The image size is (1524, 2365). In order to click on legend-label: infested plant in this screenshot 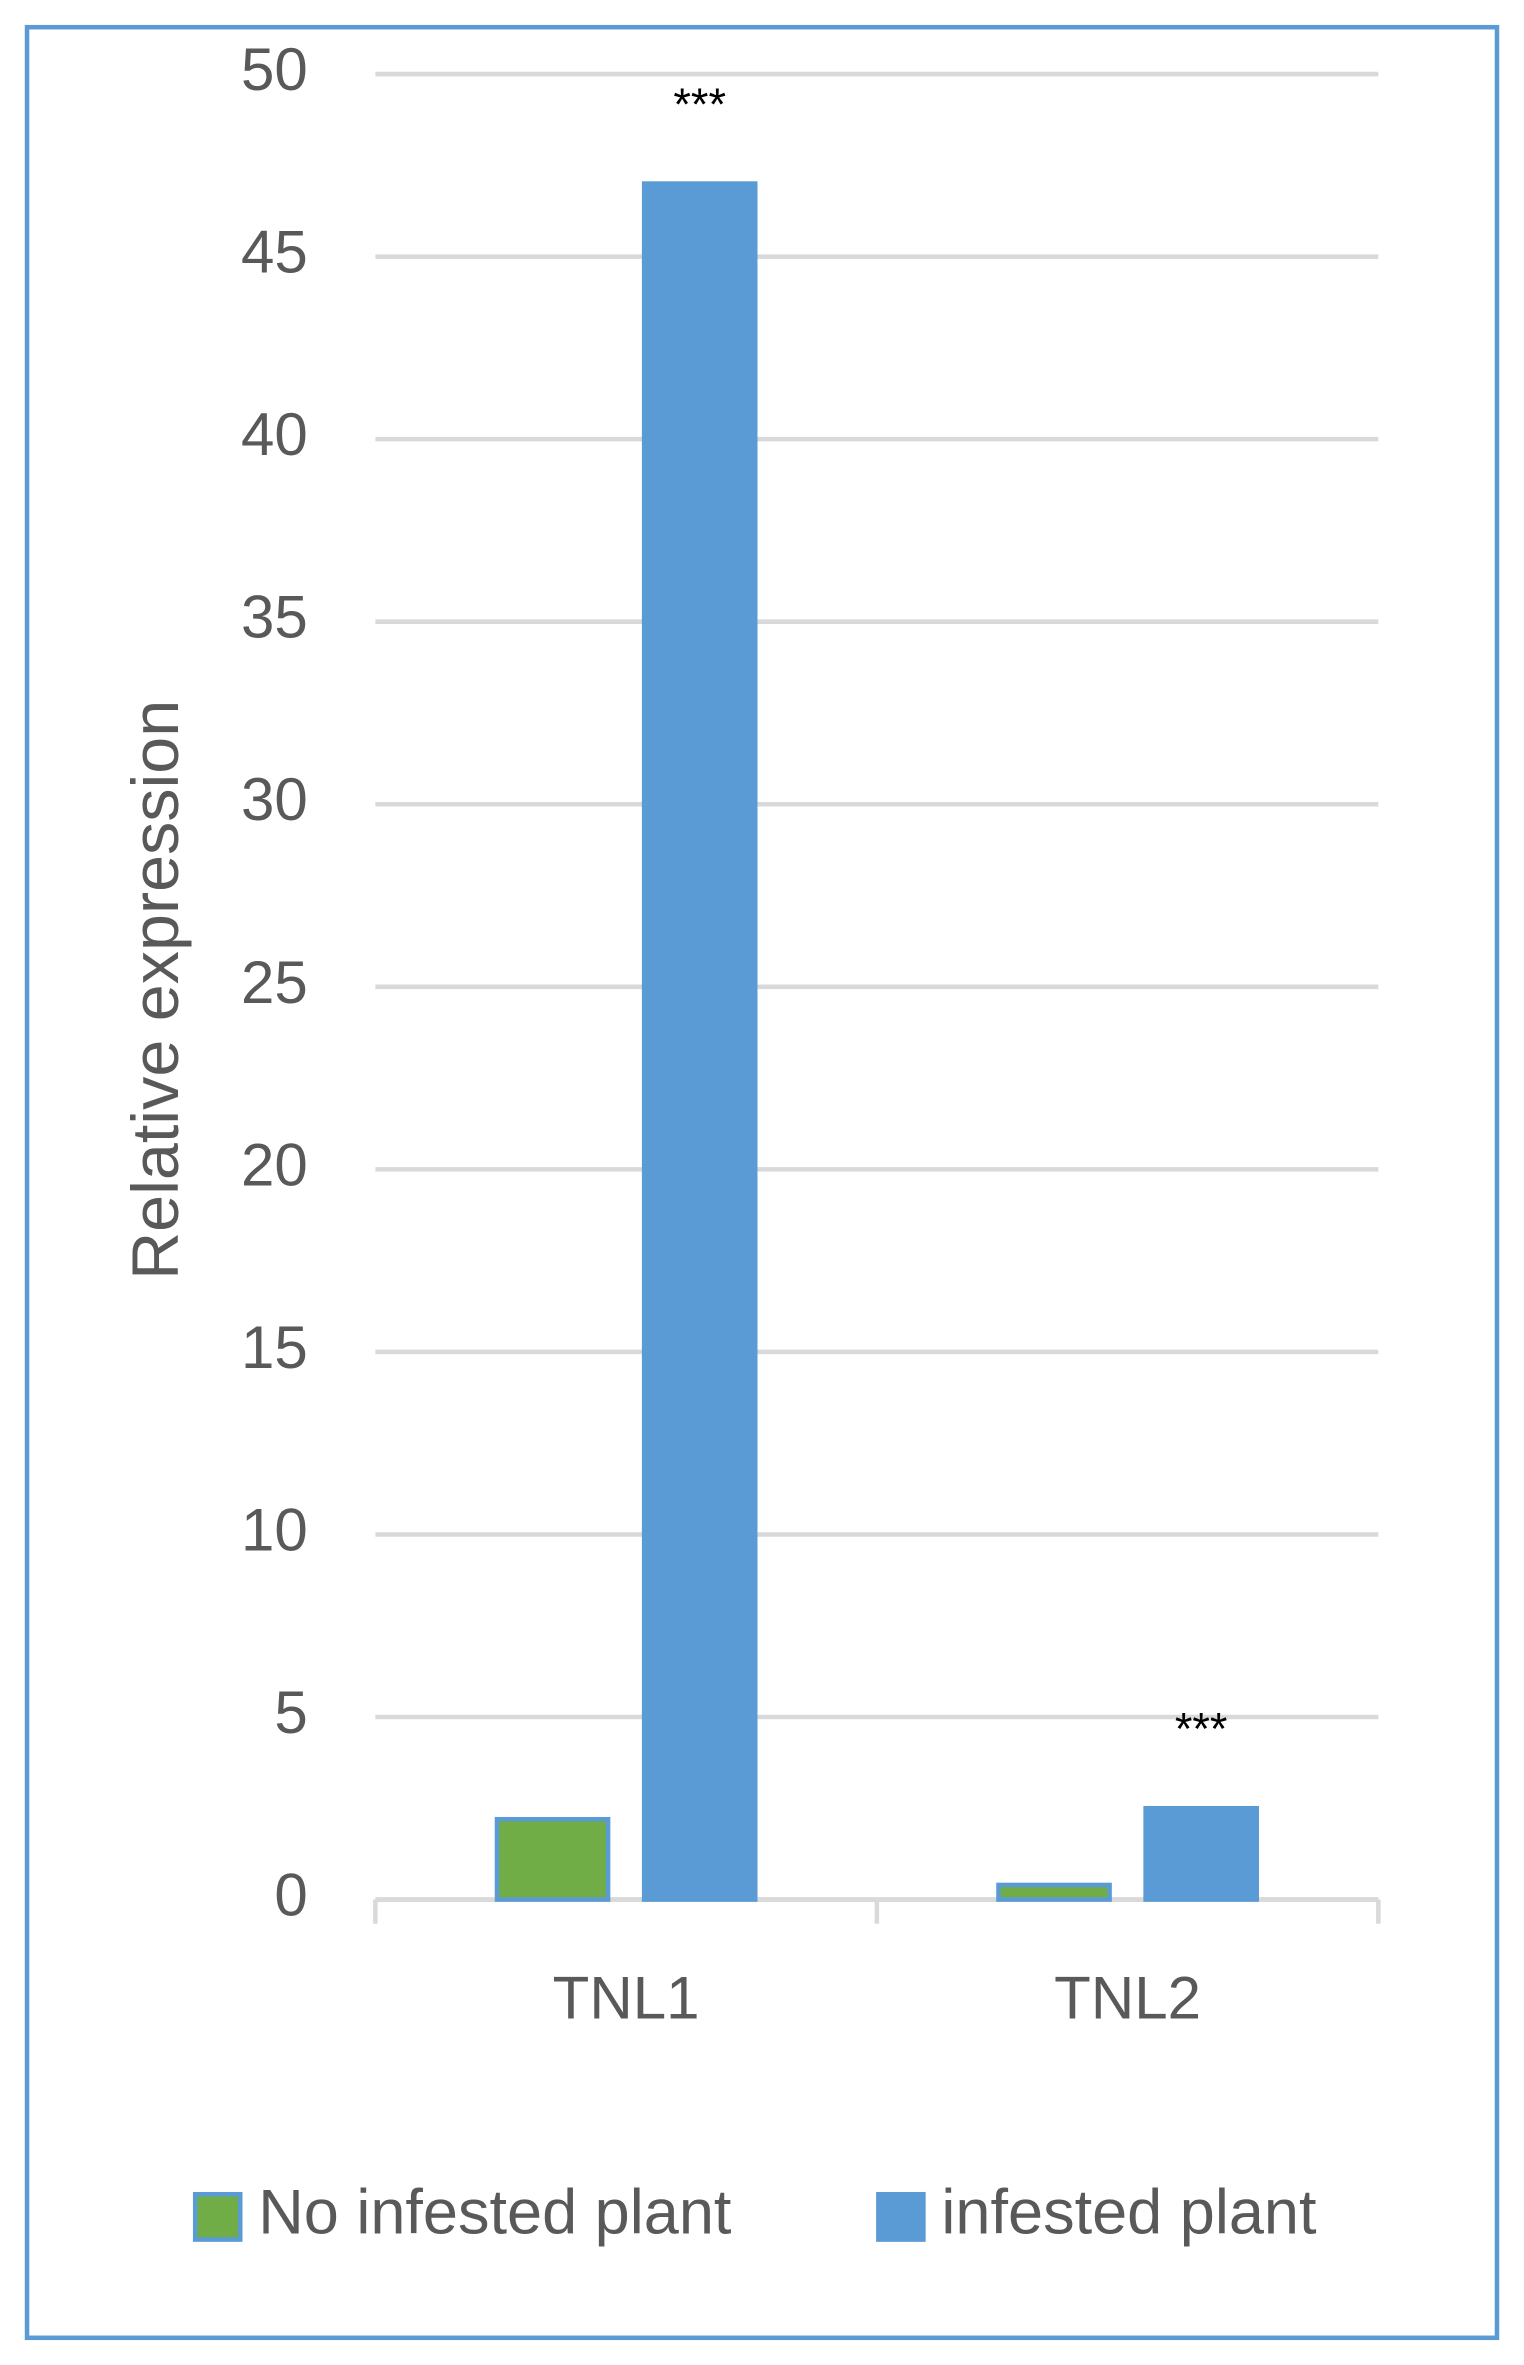, I will do `click(1128, 2212)`.